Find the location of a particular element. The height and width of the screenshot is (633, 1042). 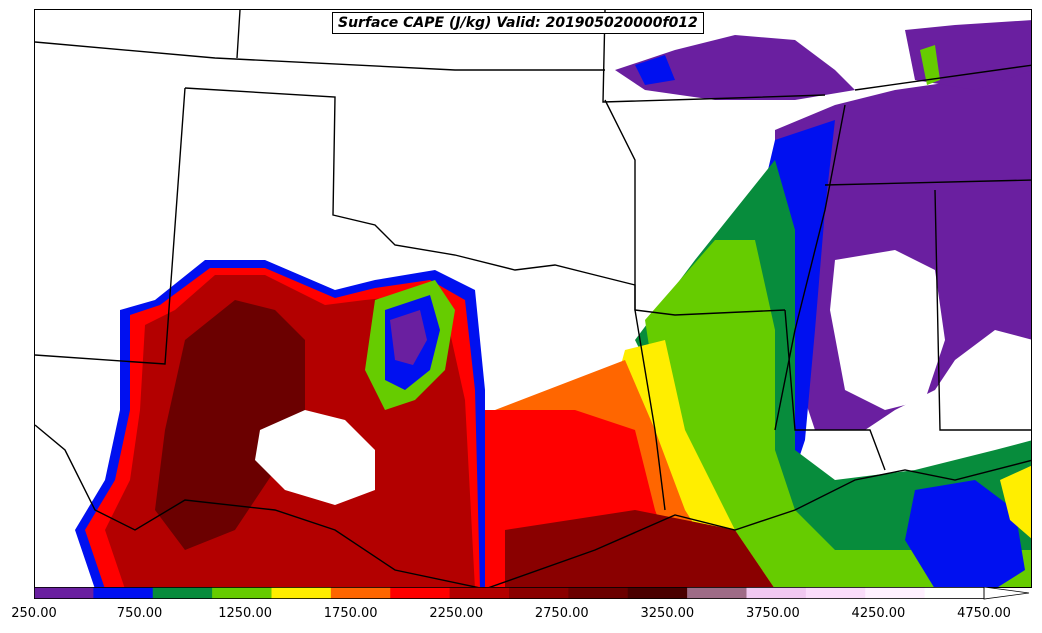

cape-contour-ne-green is located at coordinates (930, 65).